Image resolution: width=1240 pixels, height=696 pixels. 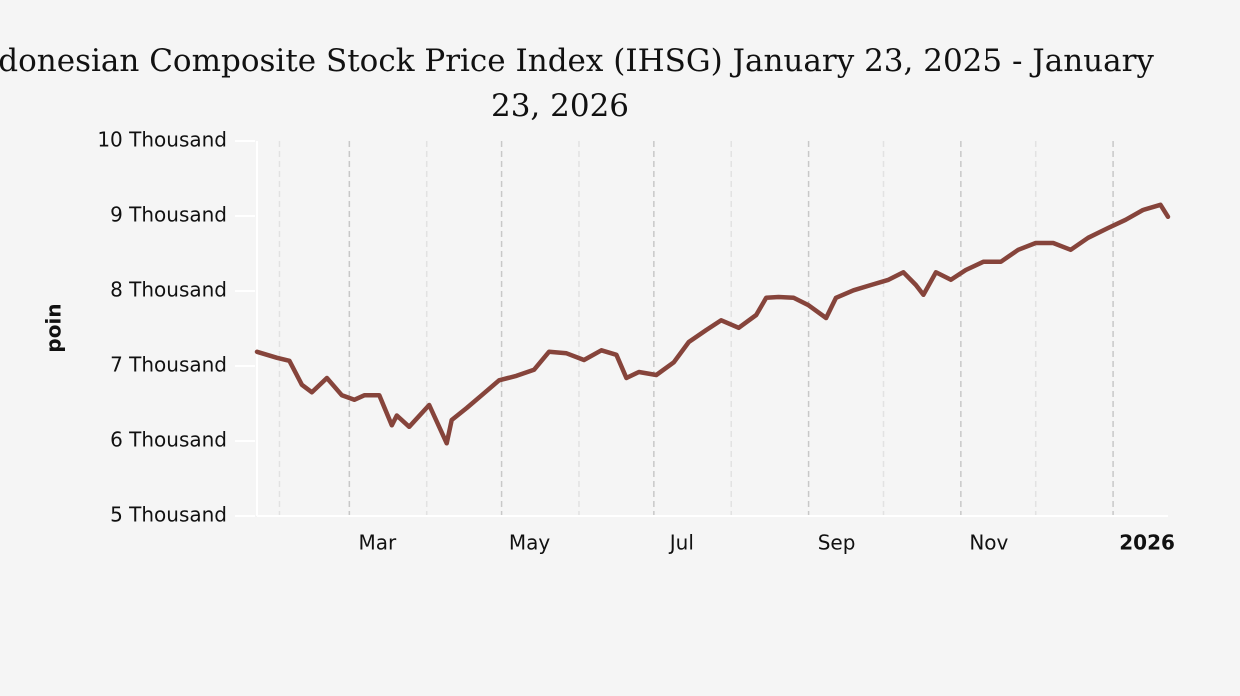 I want to click on y-tick-label: 9 Thousand, so click(x=168, y=215).